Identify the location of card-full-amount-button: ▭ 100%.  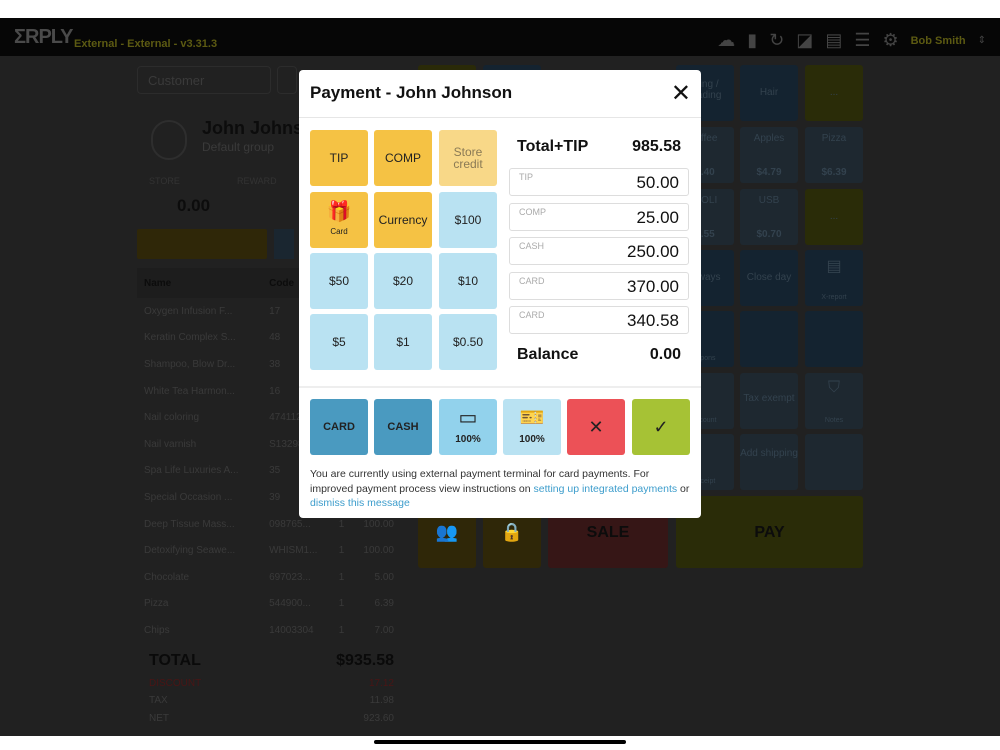
(468, 427).